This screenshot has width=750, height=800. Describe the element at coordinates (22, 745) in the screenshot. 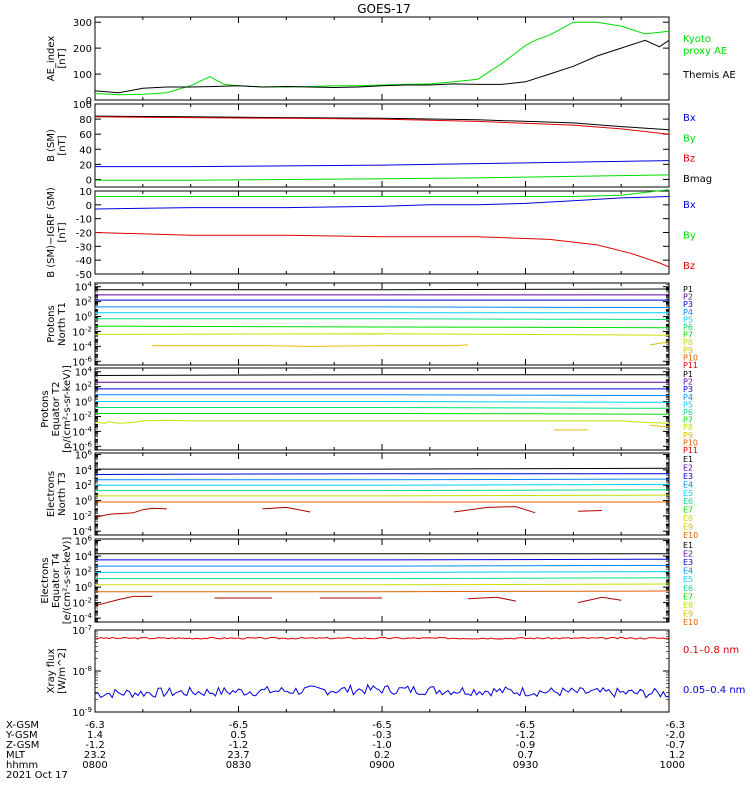

I see `x-row-label: Z-GSM` at that location.